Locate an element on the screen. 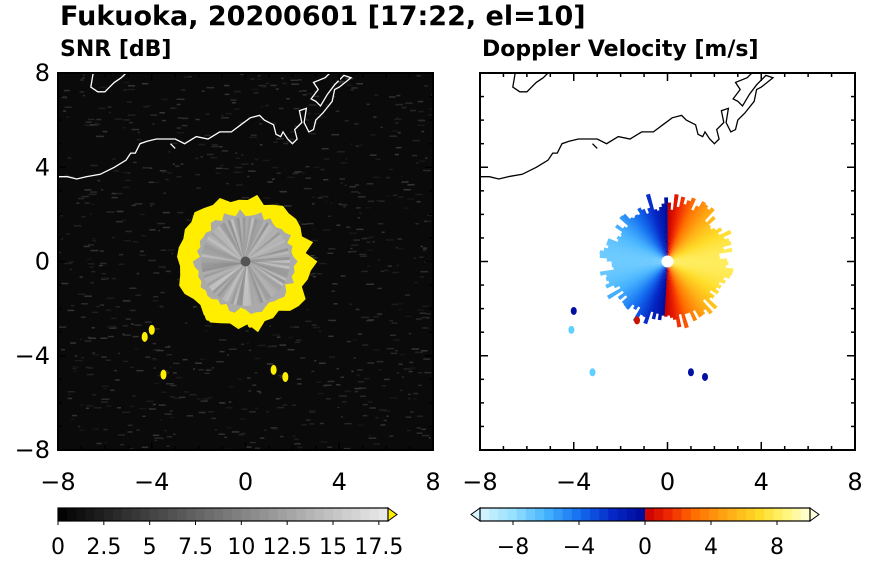  colorbar: 0 2.5 5 7.5 10 12.5 15 17.5 is located at coordinates (227, 533).